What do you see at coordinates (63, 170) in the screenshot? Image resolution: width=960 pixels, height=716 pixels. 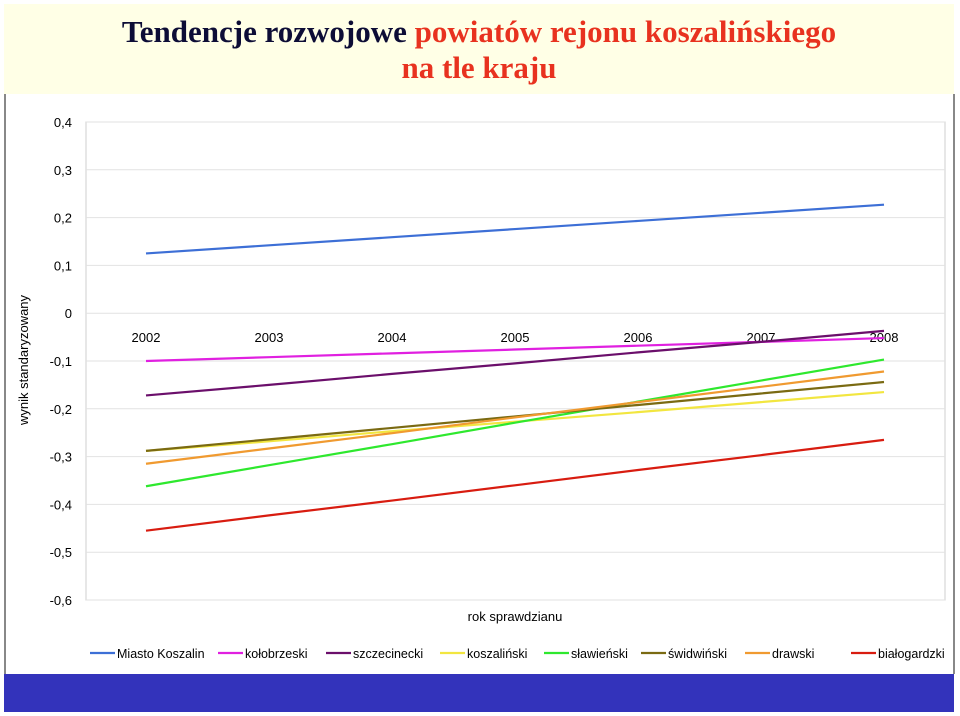 I see `y-tick-label: 0,3` at bounding box center [63, 170].